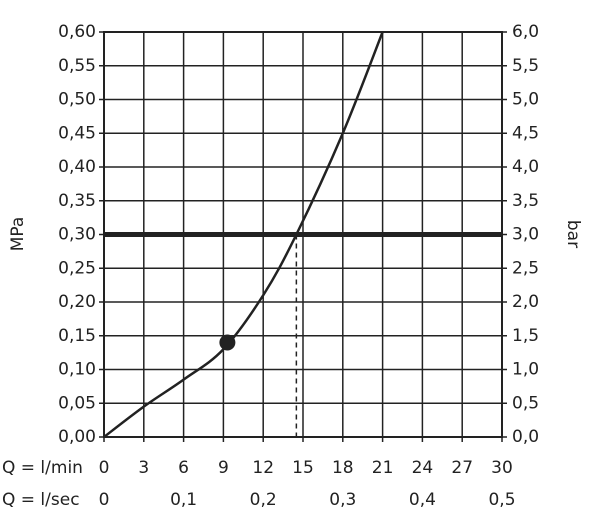 Image resolution: width=600 pixels, height=522 pixels. What do you see at coordinates (525, 403) in the screenshot?
I see `y2-tick-label: 0,5` at bounding box center [525, 403].